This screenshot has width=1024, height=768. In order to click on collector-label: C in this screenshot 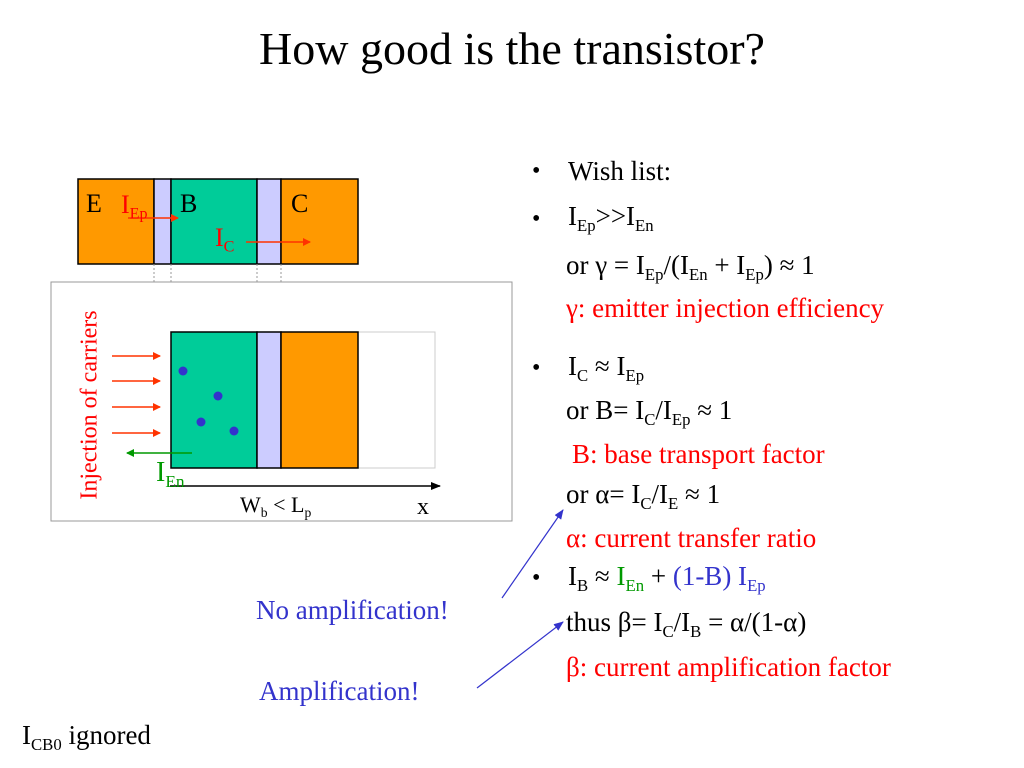, I will do `click(300, 203)`.